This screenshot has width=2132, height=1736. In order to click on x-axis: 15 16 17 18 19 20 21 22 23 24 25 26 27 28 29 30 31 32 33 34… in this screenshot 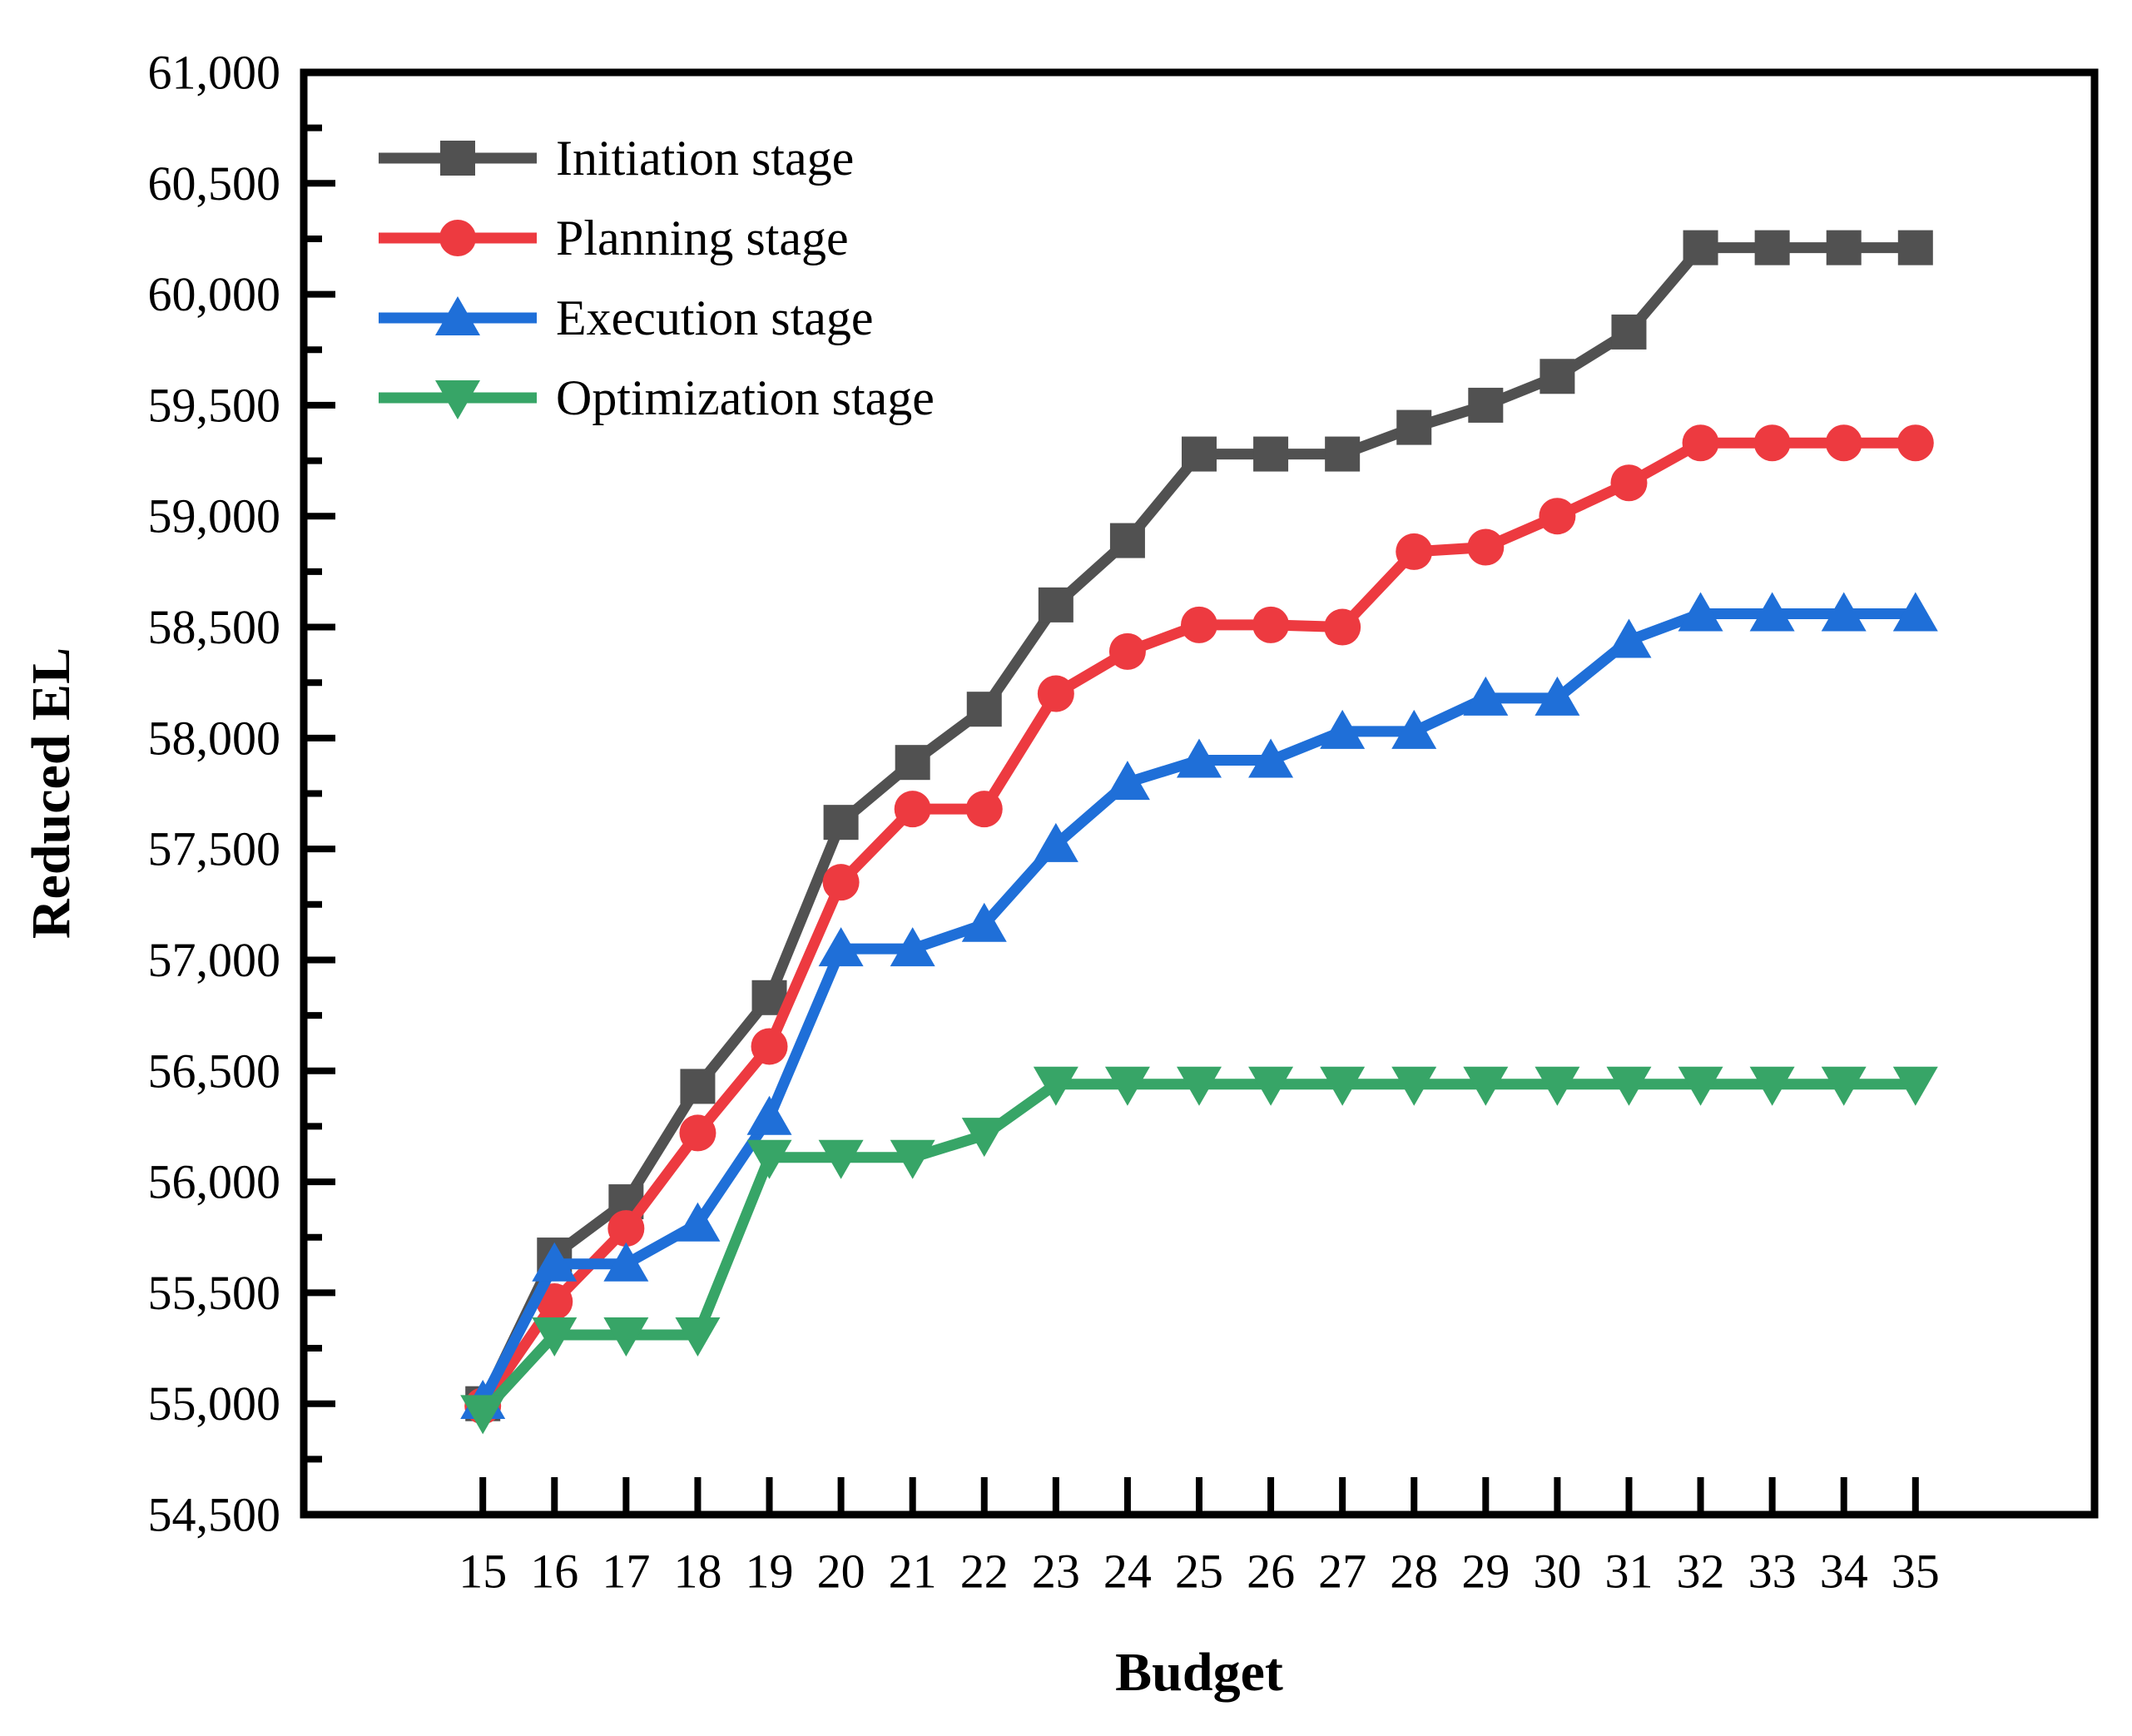, I will do `click(1200, 1538)`.